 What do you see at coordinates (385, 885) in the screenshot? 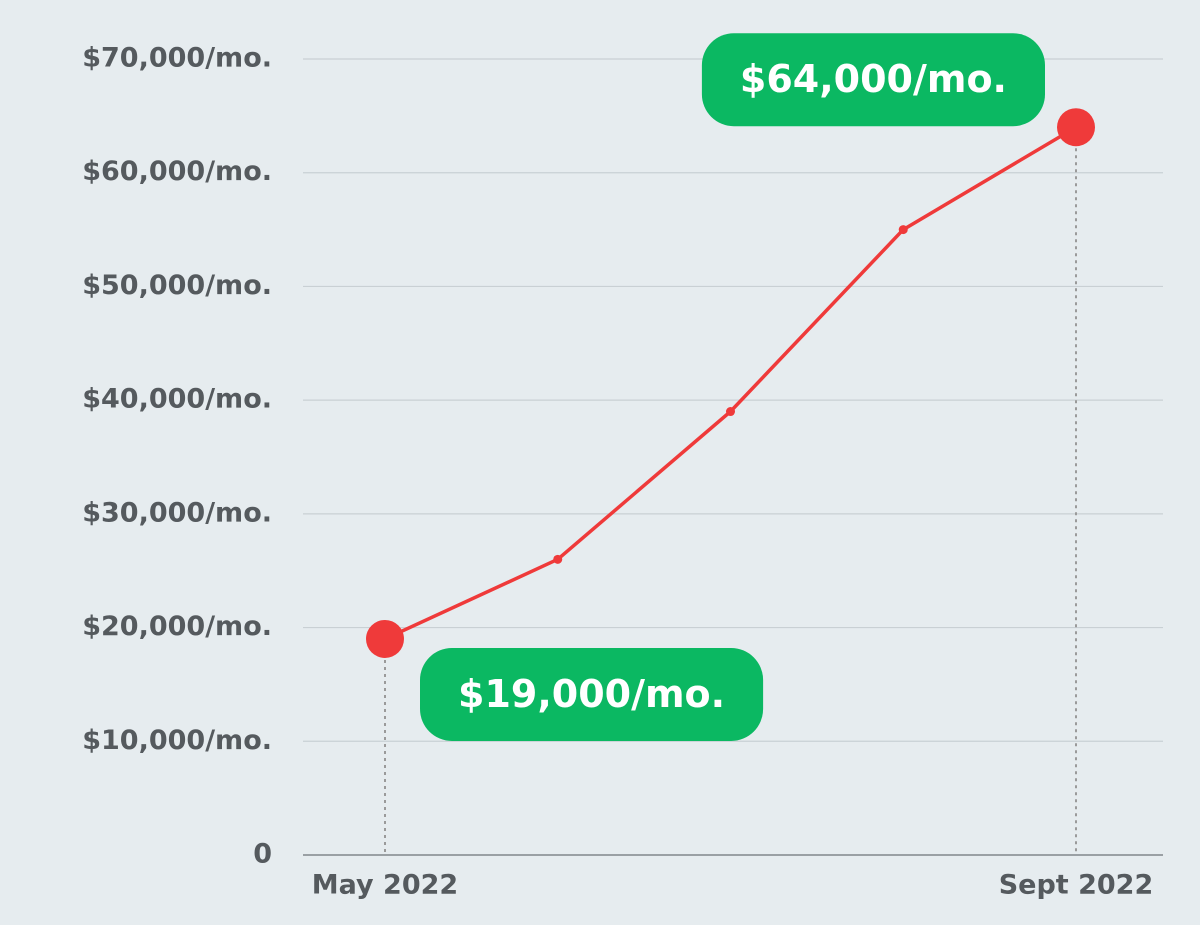
I see `x-tick-label: May 2022` at bounding box center [385, 885].